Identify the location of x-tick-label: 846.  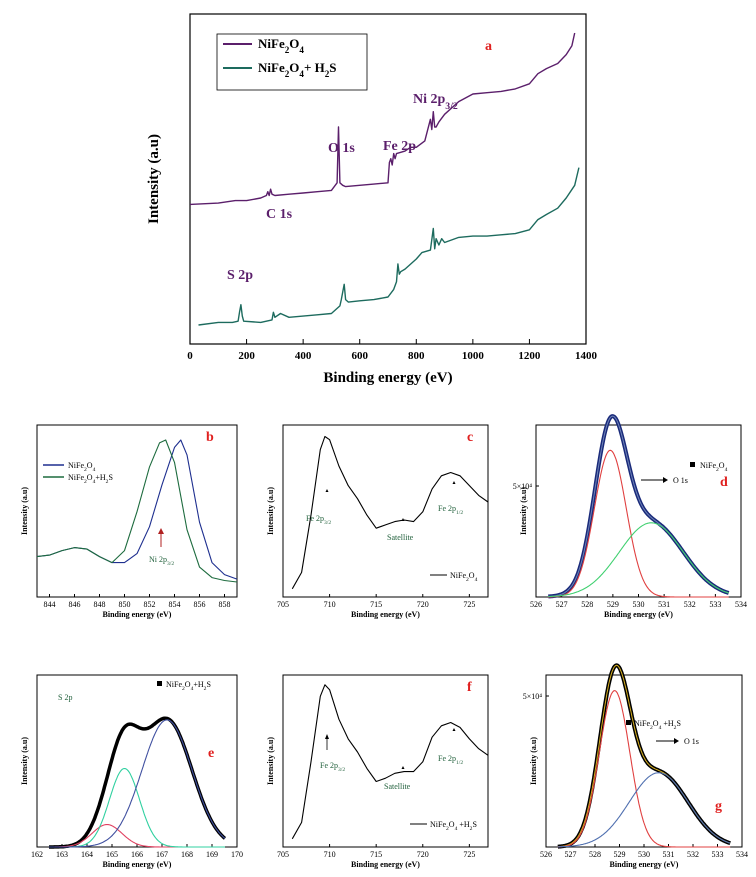
(75, 604).